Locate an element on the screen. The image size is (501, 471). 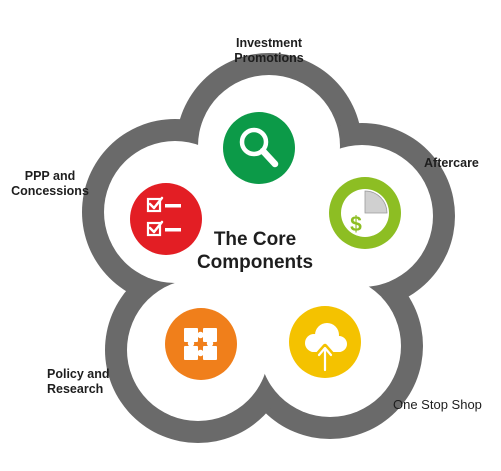
magnifier-icon is located at coordinates (259, 147).